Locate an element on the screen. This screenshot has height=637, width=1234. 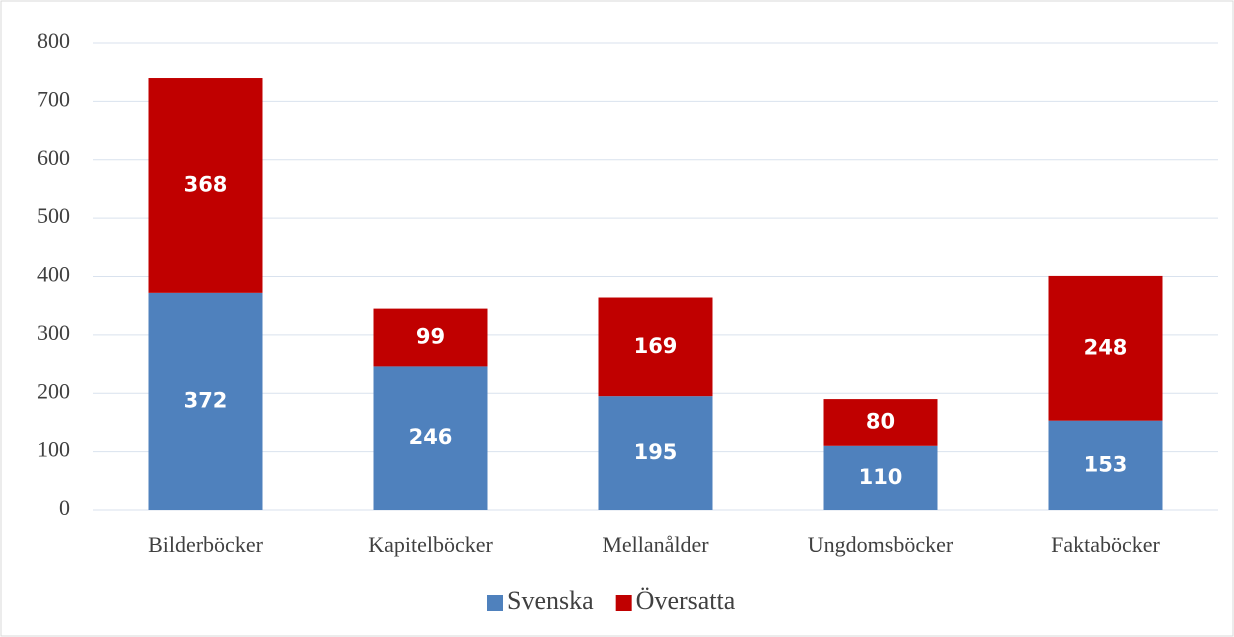
data-label: 248 is located at coordinates (1106, 347).